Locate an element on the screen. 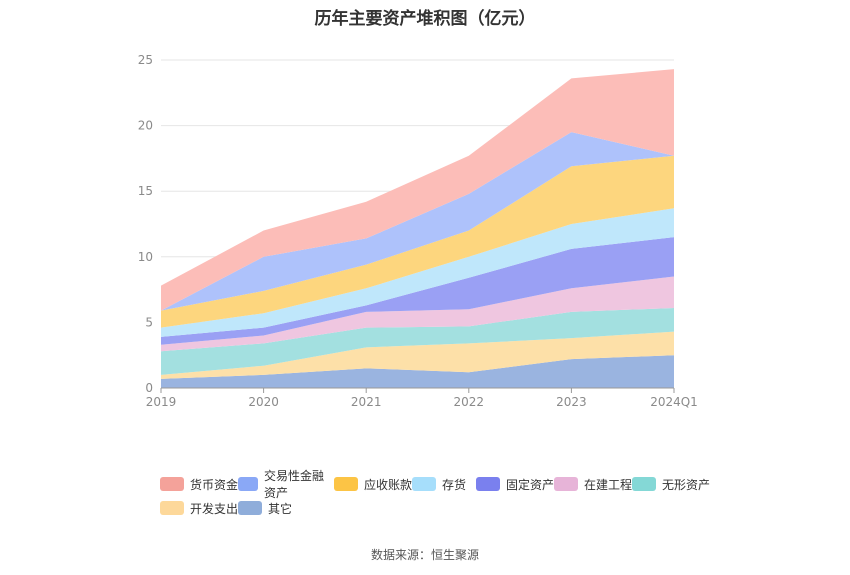 This screenshot has width=850, height=575. x-tick-label: 2022 is located at coordinates (469, 402).